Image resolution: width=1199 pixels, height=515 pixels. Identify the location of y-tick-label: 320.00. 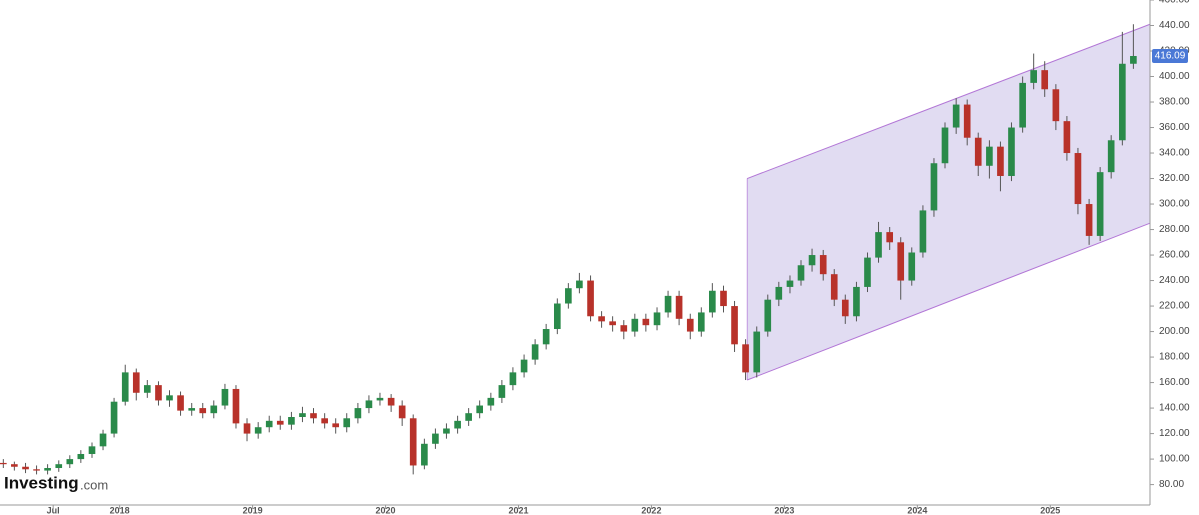
(1174, 178).